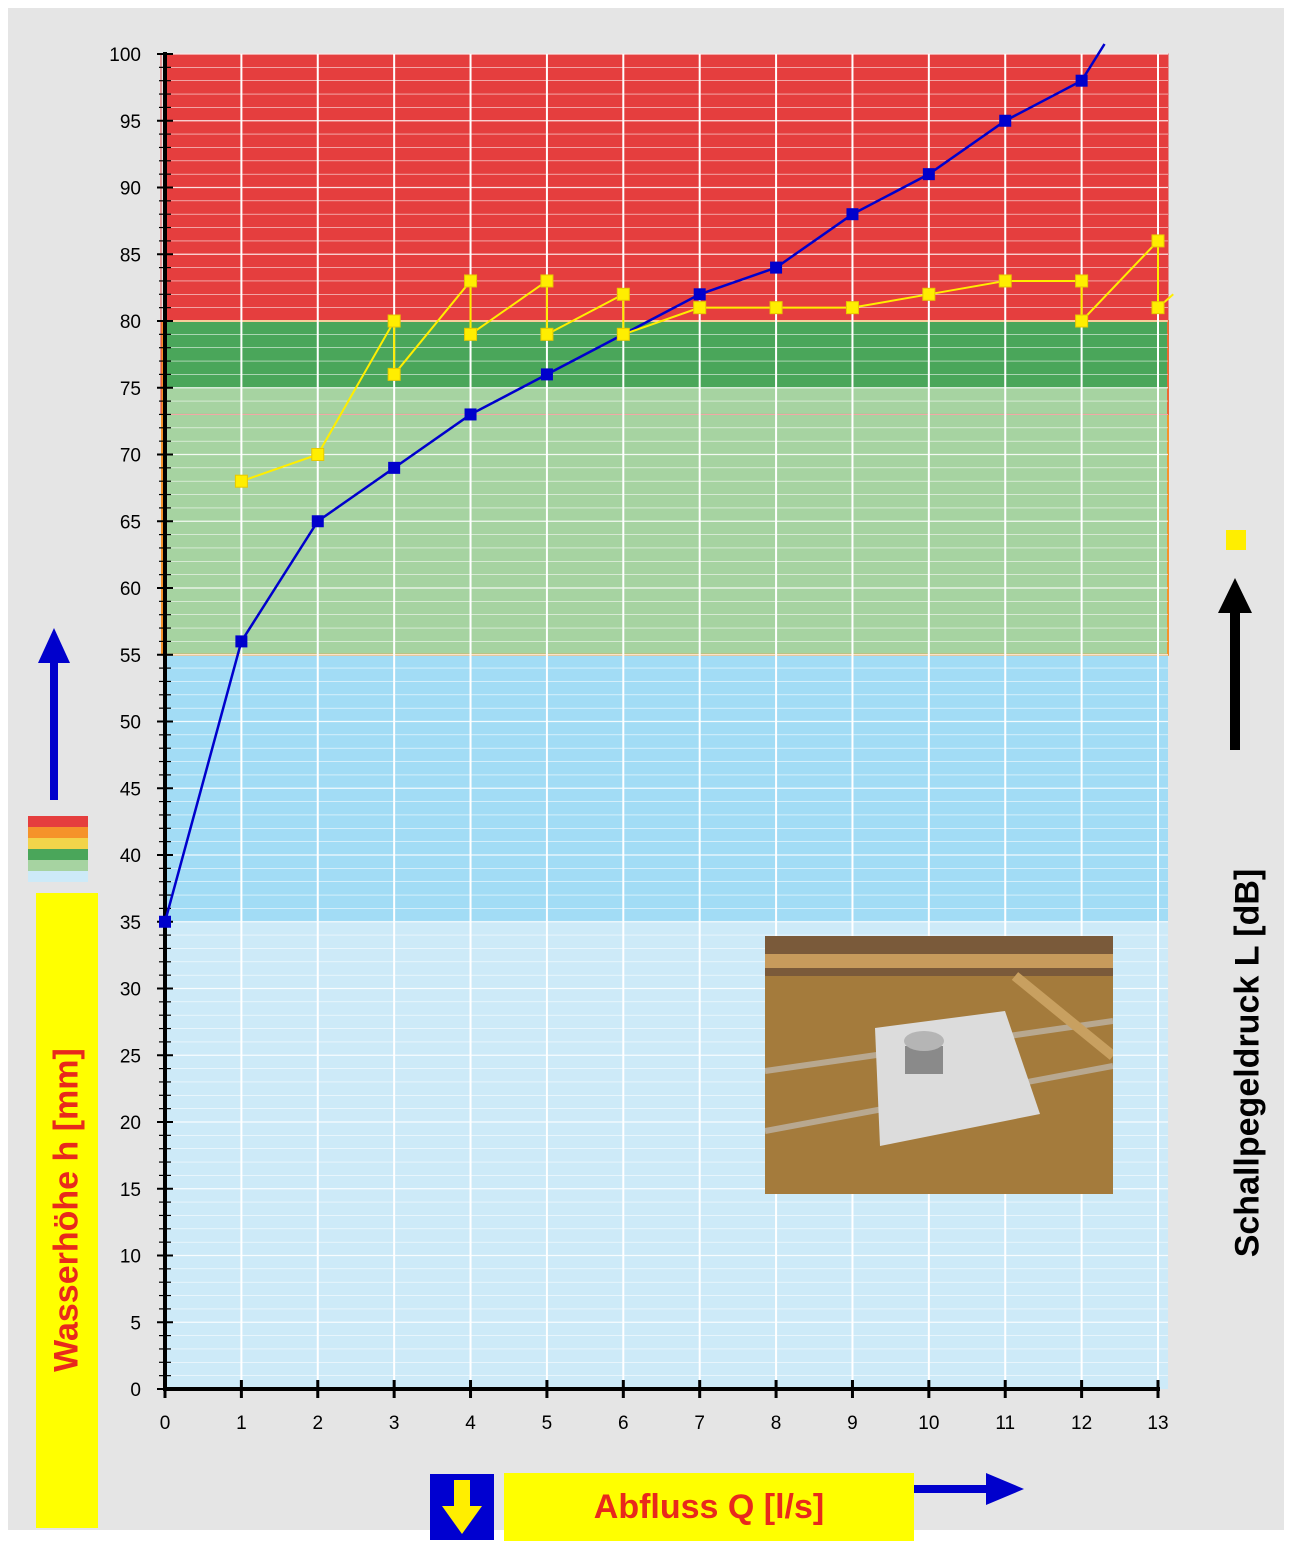  I want to click on y-tick-label: 100, so click(125, 55).